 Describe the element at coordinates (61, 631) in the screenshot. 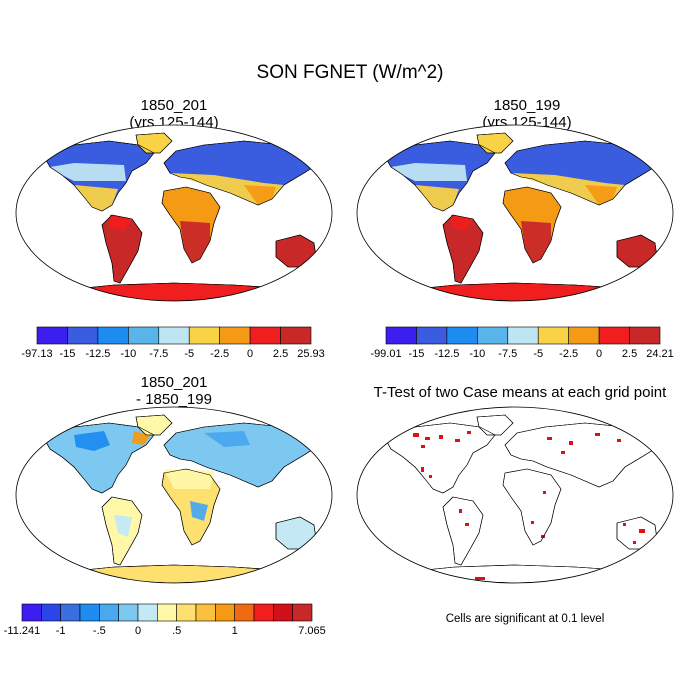

I see `colorbar-label: -1` at that location.